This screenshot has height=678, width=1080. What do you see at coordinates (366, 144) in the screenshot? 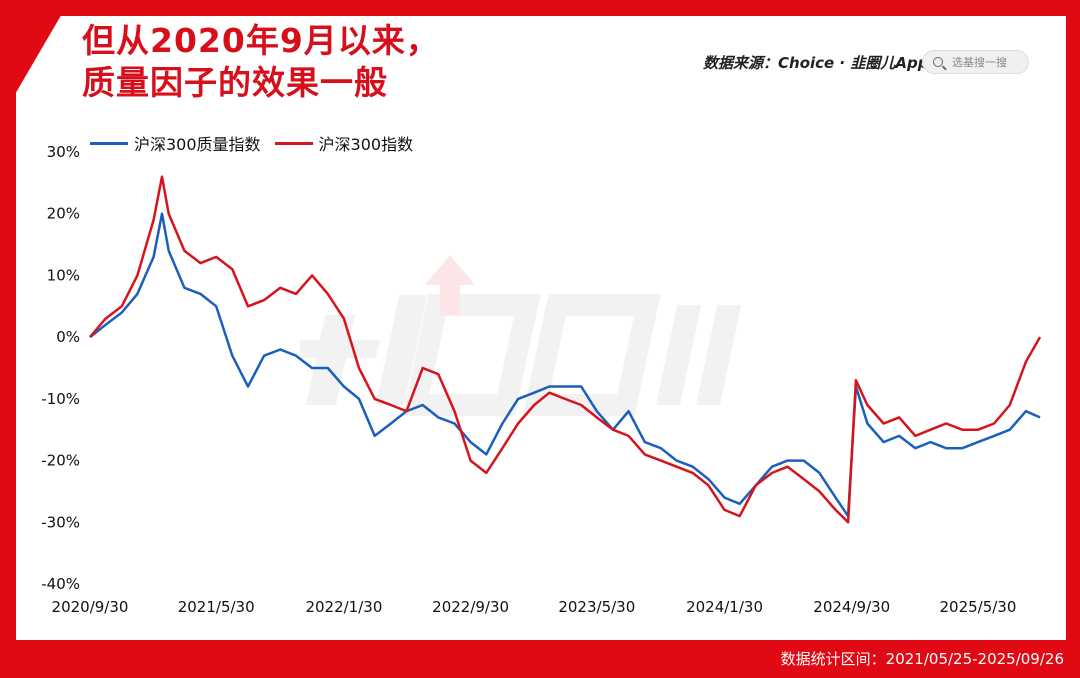
I see `legend-label-index: 沪深300指数` at bounding box center [366, 144].